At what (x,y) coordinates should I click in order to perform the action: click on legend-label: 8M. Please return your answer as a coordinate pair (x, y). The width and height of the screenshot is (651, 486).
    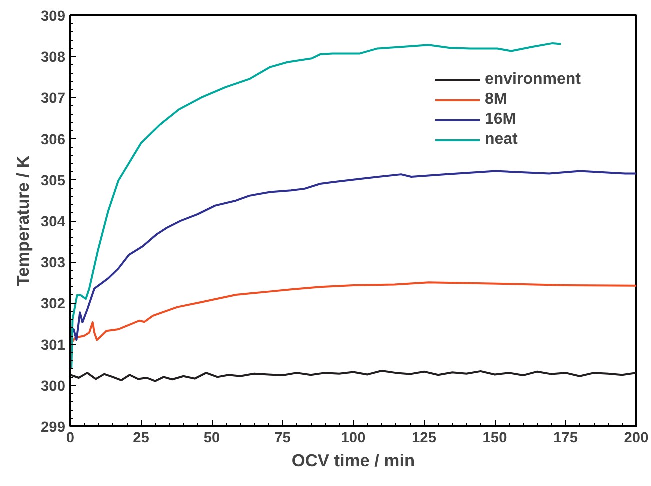
    Looking at the image, I should click on (496, 100).